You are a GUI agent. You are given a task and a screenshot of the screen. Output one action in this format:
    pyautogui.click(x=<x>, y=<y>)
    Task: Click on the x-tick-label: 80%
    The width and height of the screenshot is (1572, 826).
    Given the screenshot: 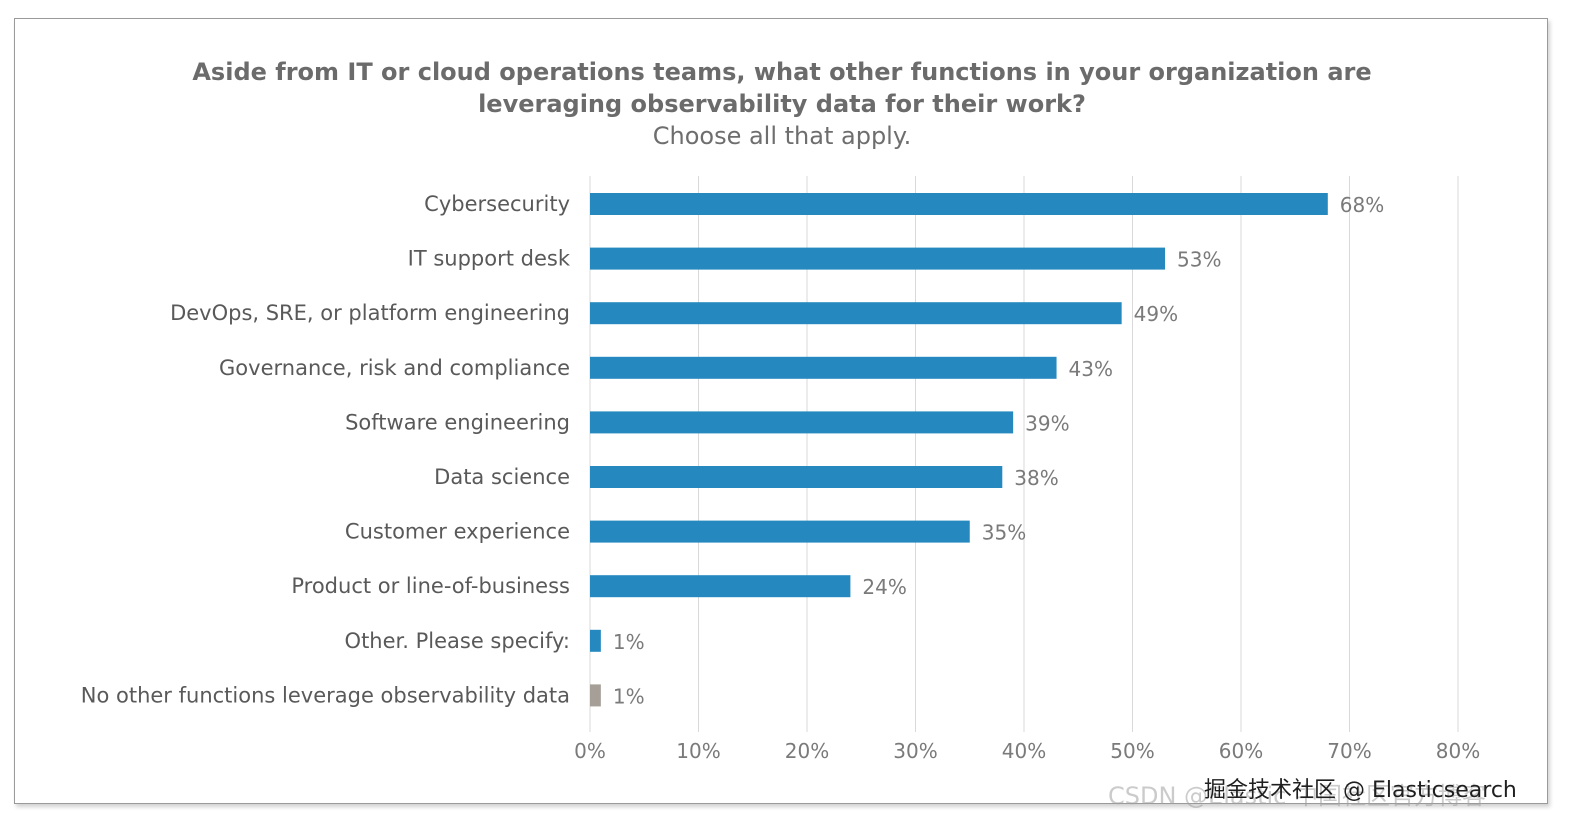 What is the action you would take?
    pyautogui.click(x=1458, y=751)
    